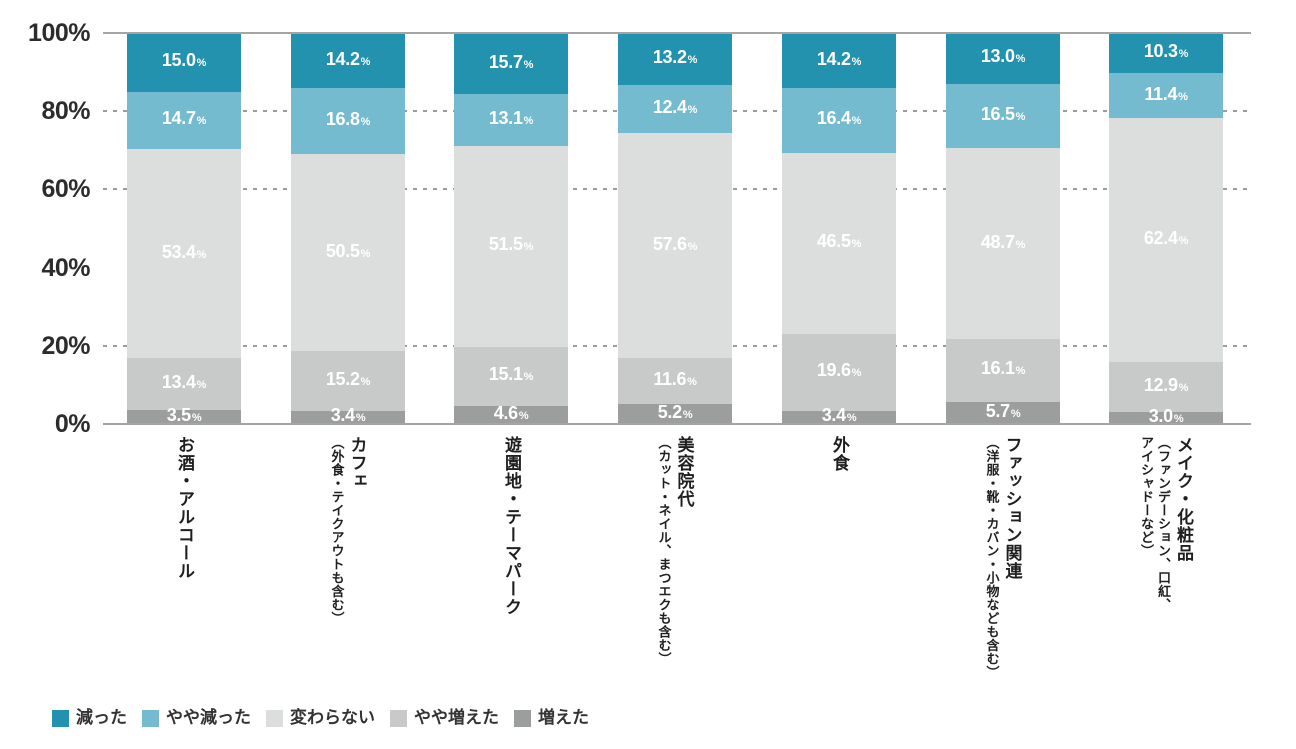  I want to click on category-label-eating-out: 外食, so click(839, 586).